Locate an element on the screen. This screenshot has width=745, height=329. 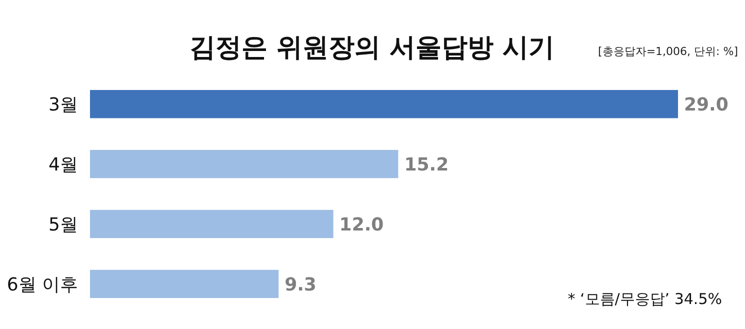
y-tick-label: 5월 is located at coordinates (63, 225).